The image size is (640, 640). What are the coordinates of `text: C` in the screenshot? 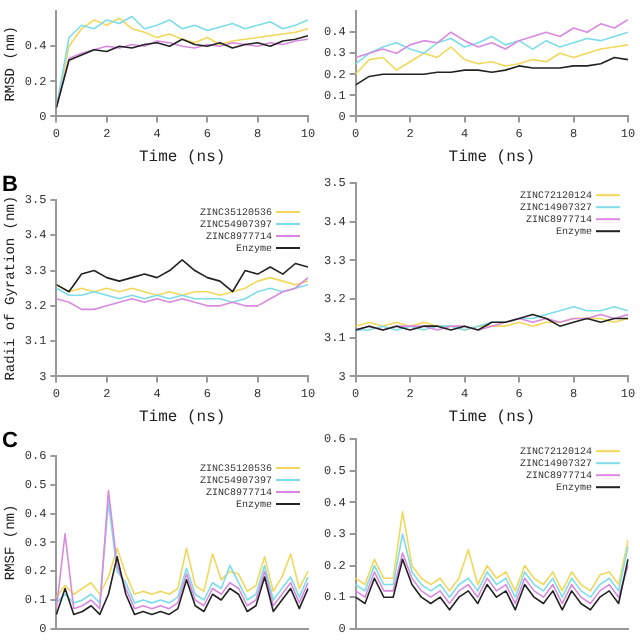 It's located at (10, 441).